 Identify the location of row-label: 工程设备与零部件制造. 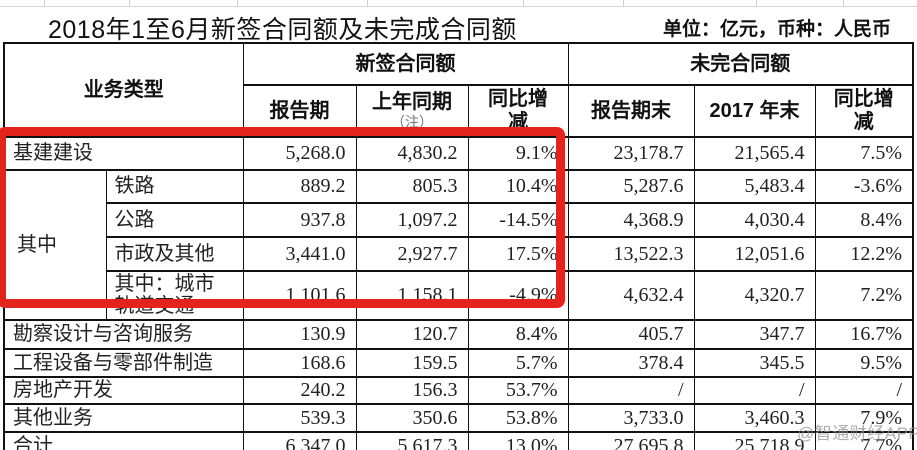
(123, 362).